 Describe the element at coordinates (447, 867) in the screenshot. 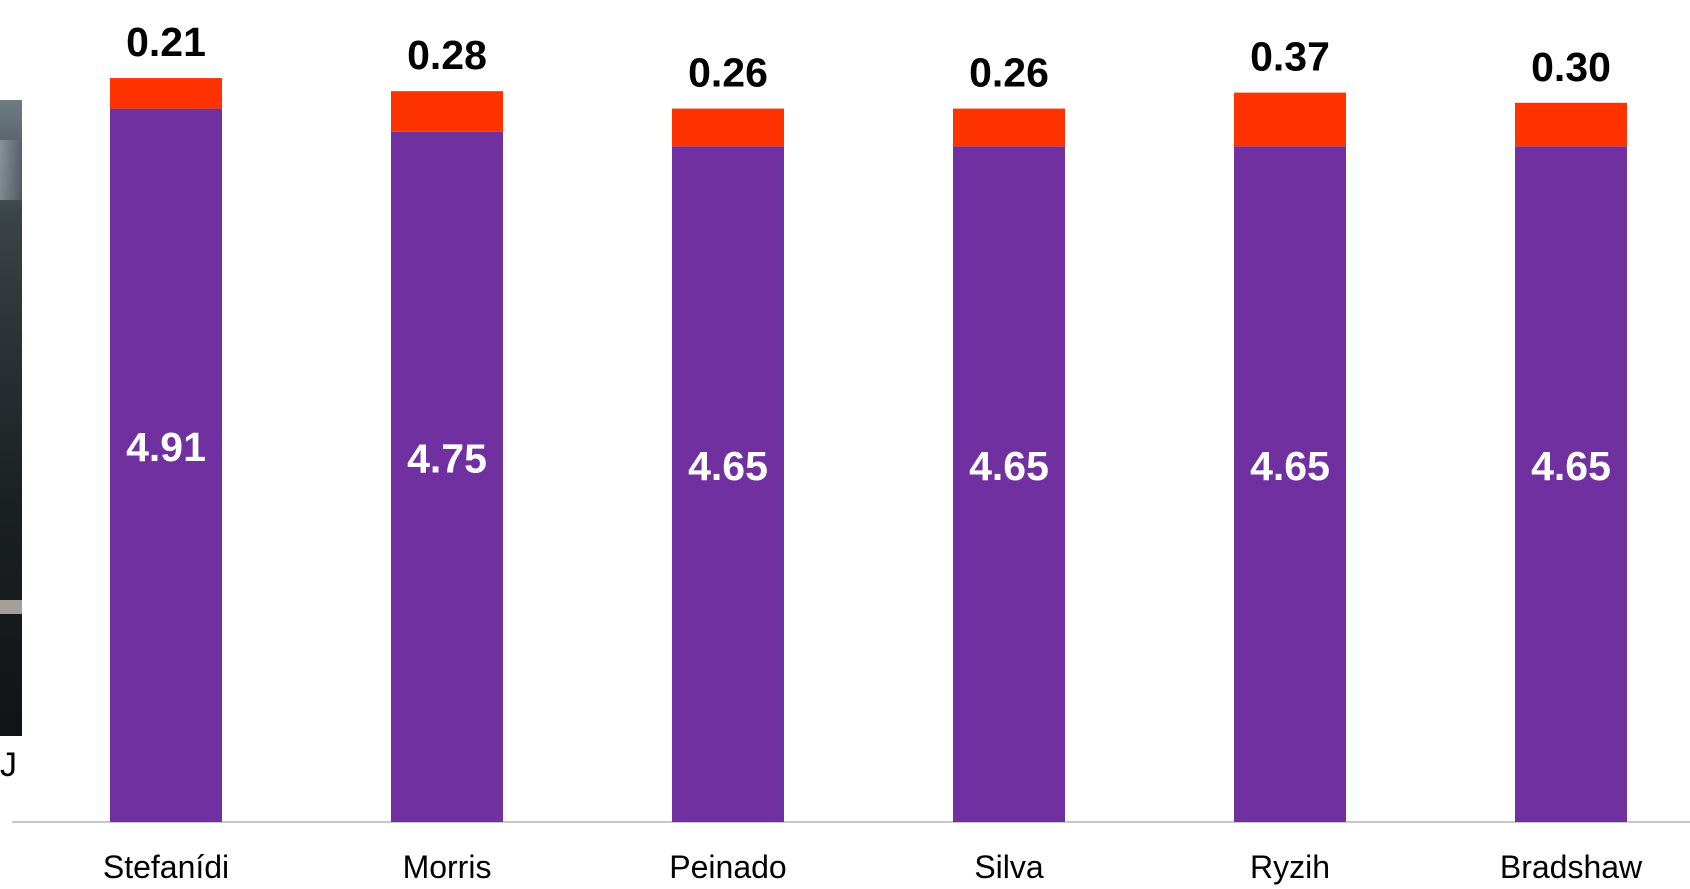

I see `x-tick-label: Morris` at that location.